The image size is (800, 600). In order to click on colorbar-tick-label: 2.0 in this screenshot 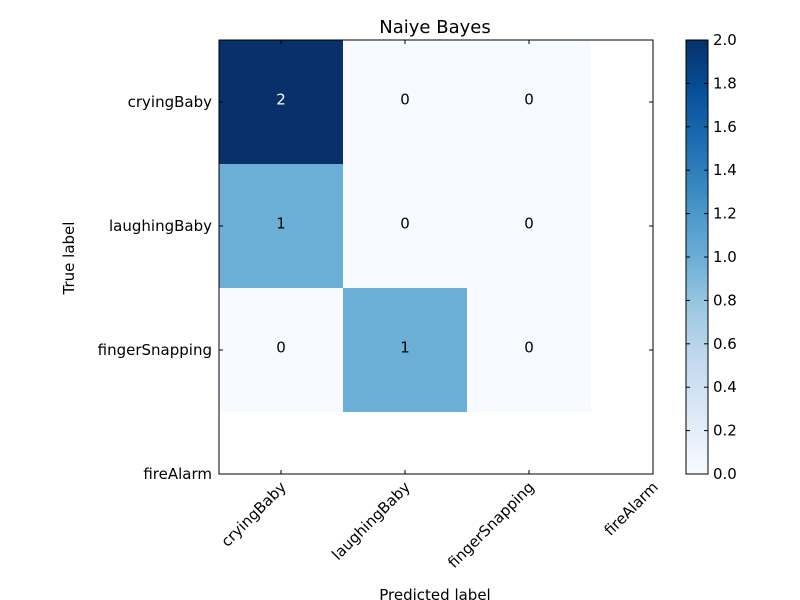, I will do `click(725, 40)`.